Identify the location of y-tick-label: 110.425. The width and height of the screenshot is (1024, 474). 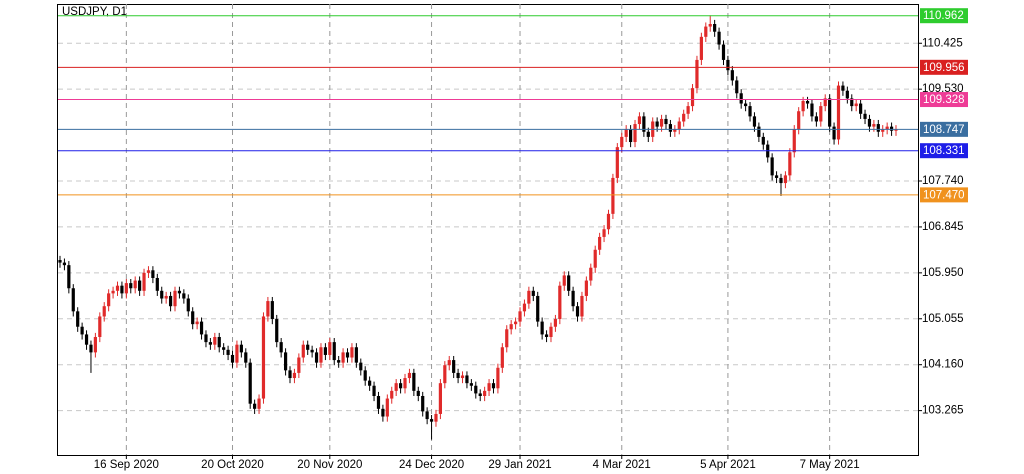
(942, 43).